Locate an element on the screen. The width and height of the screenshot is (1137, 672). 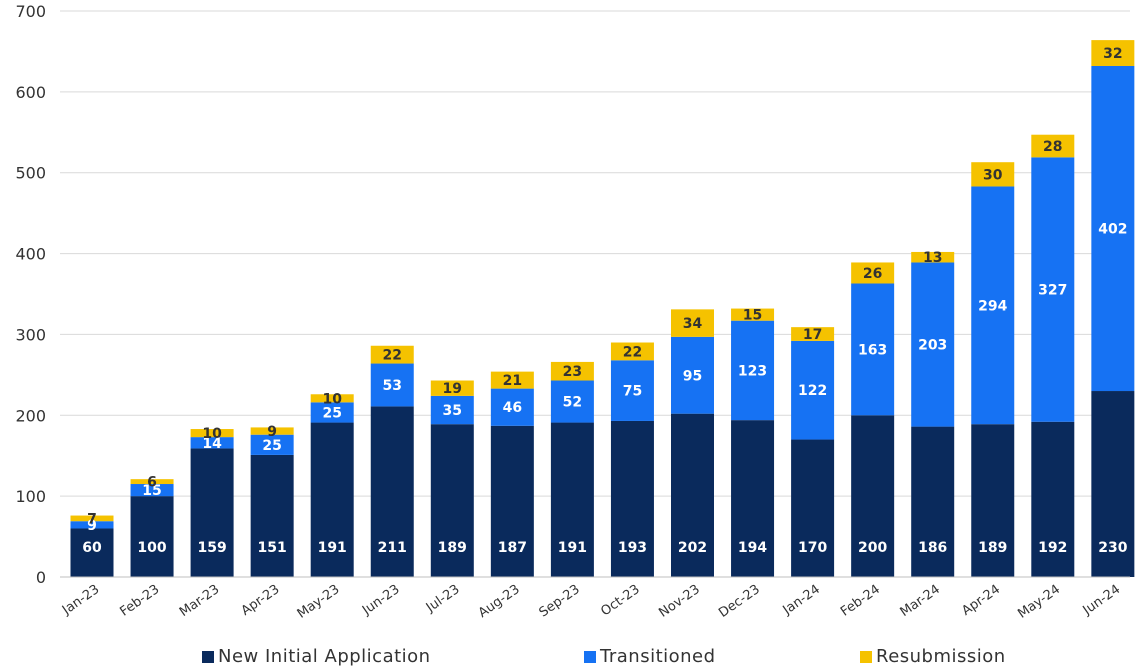
x-tick-label: May-23 is located at coordinates (319, 602).